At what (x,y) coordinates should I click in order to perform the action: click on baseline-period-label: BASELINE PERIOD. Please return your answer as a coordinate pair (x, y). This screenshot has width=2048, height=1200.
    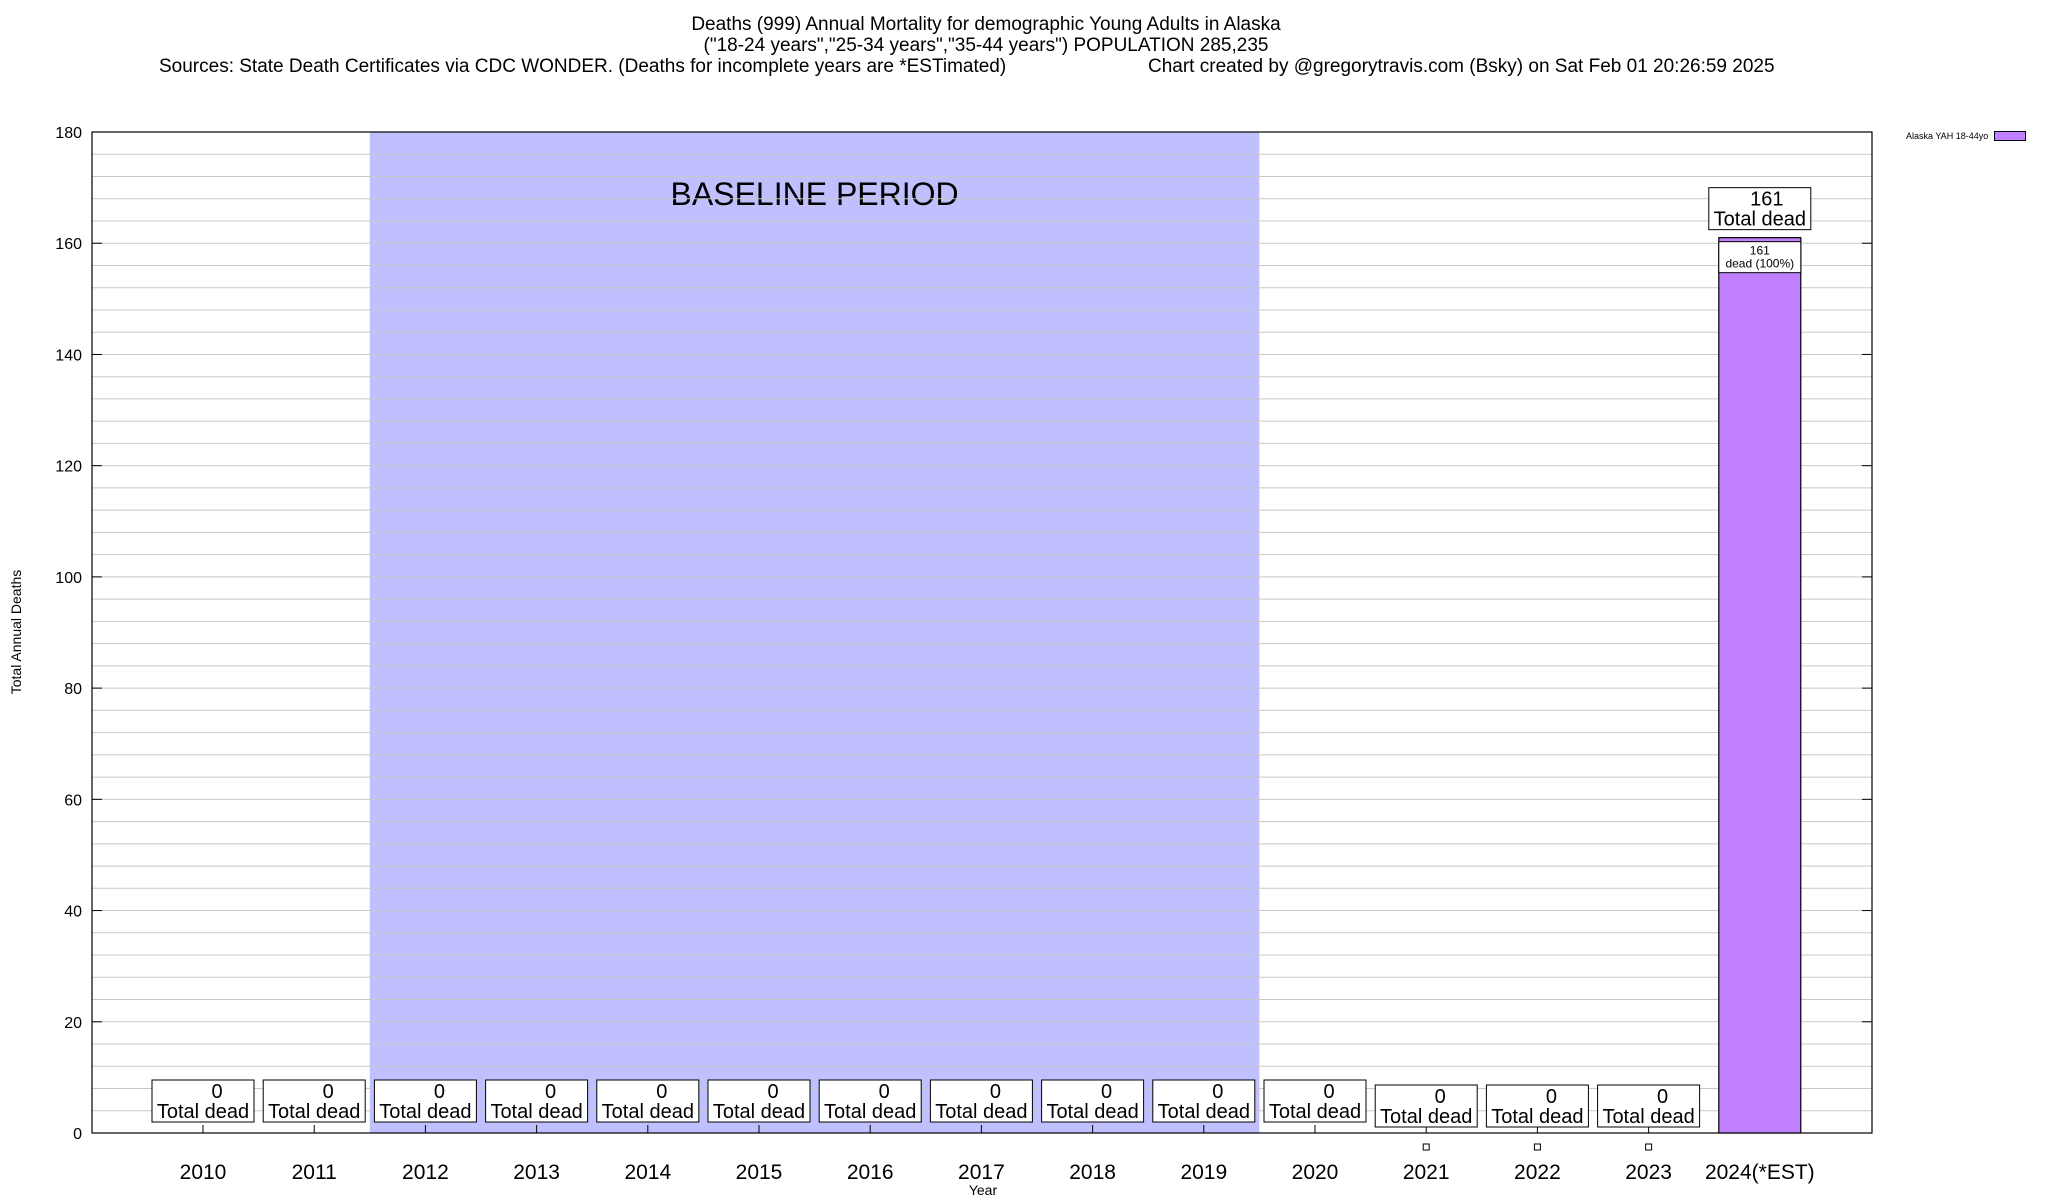
    Looking at the image, I should click on (815, 194).